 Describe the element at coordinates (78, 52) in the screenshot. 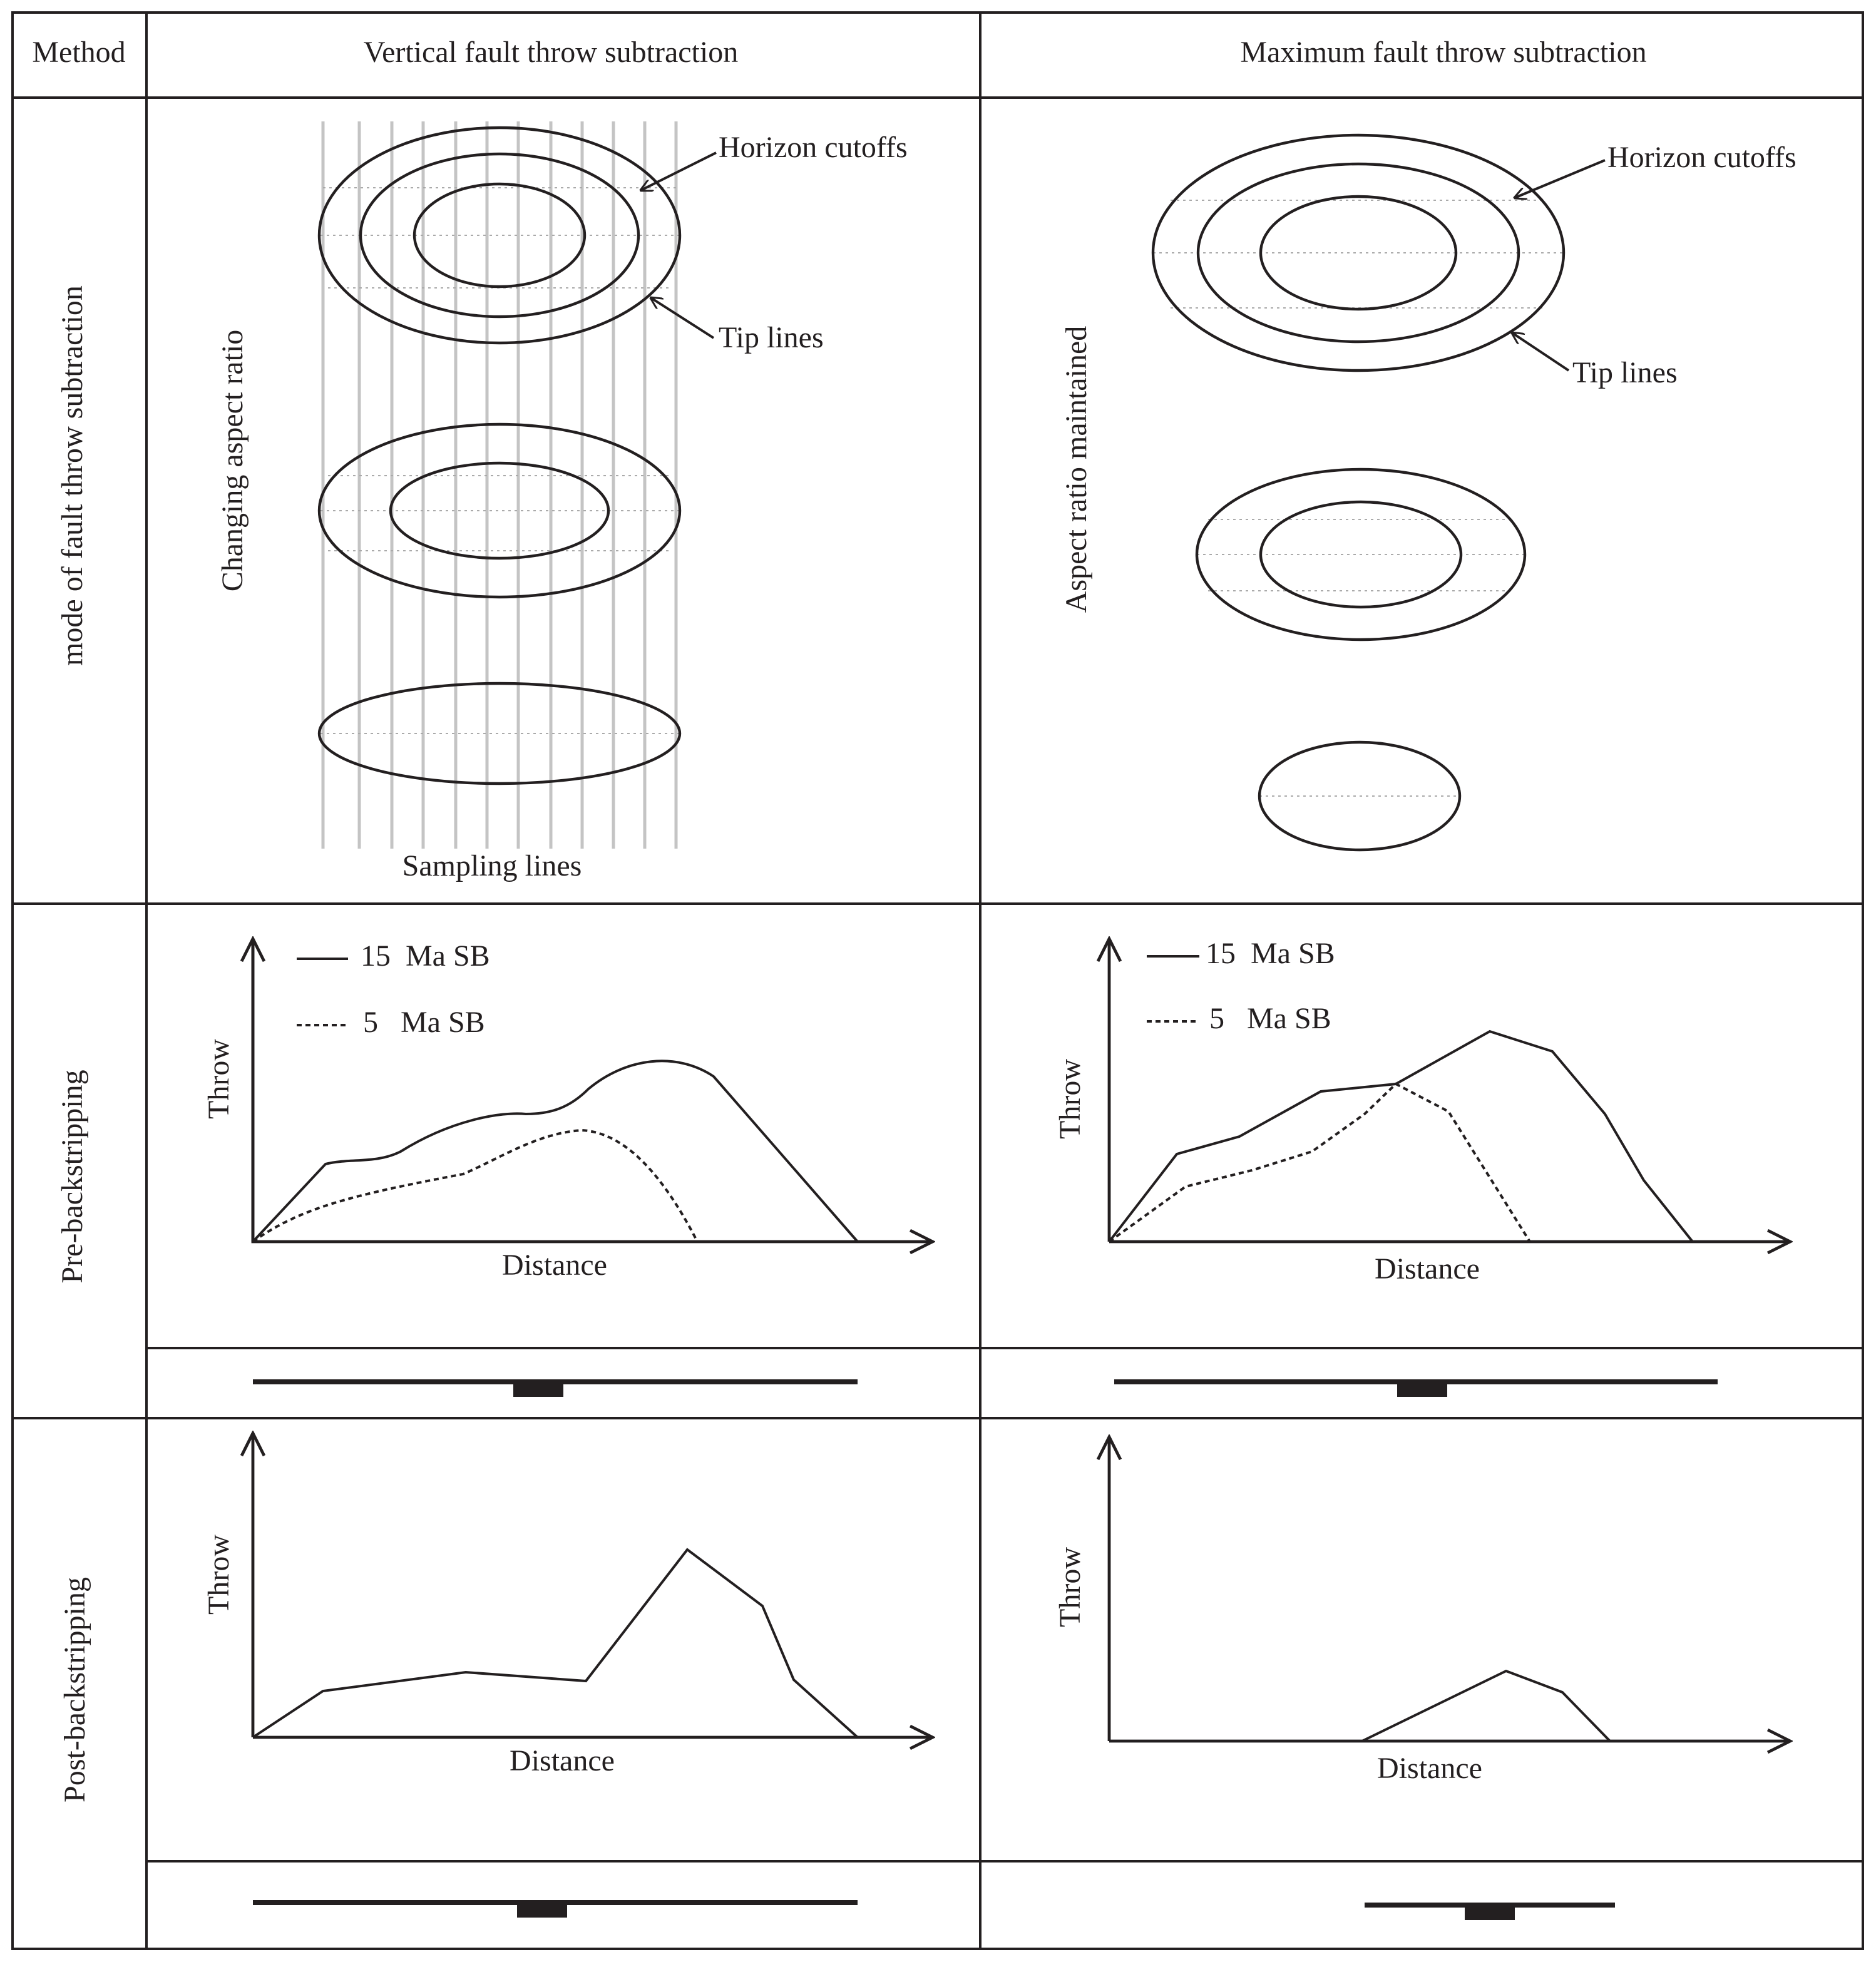

I see `header-method: Method` at that location.